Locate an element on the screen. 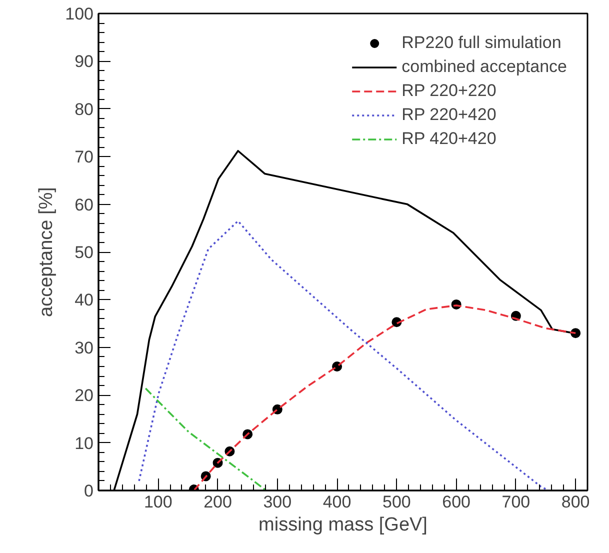  y-tick-label: 0 is located at coordinates (89, 491).